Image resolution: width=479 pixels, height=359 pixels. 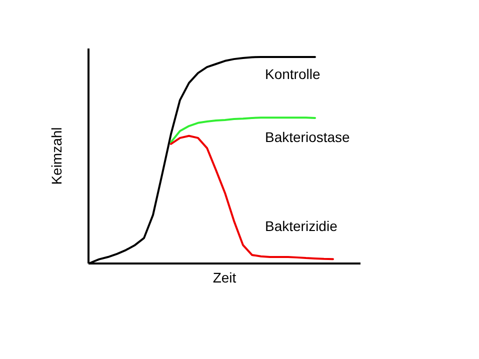 I want to click on series-label: Bakterizidie, so click(x=301, y=226).